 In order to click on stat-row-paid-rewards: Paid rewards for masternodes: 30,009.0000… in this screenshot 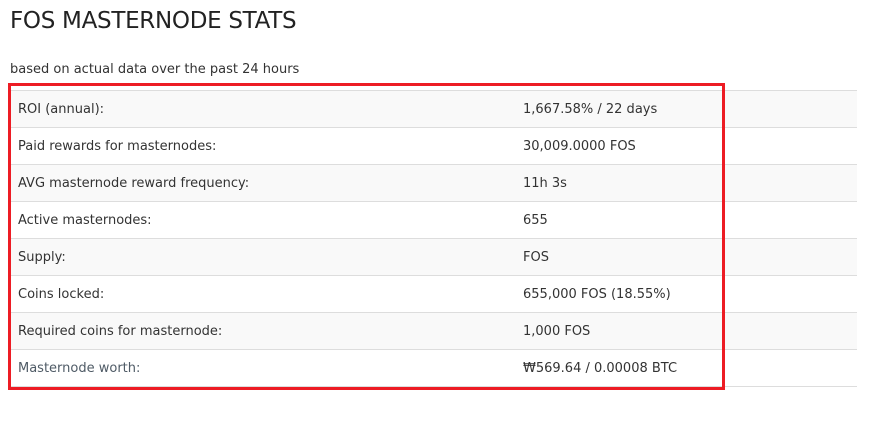, I will do `click(433, 146)`.